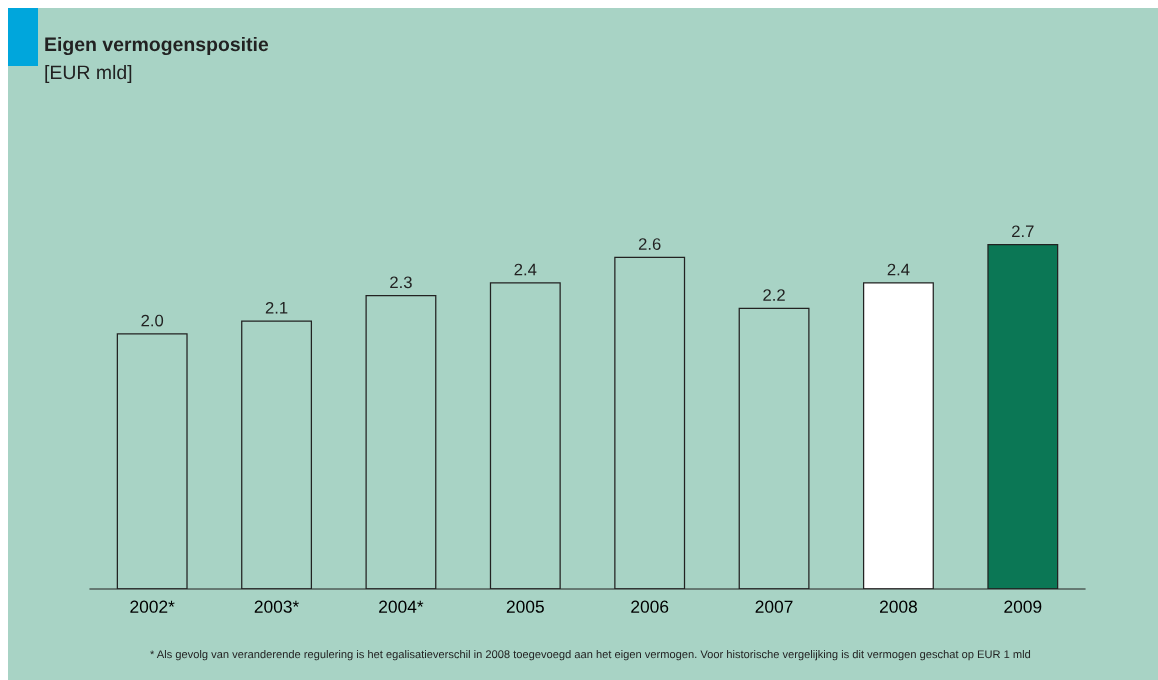  I want to click on x-tick-label: 2006, so click(650, 606).